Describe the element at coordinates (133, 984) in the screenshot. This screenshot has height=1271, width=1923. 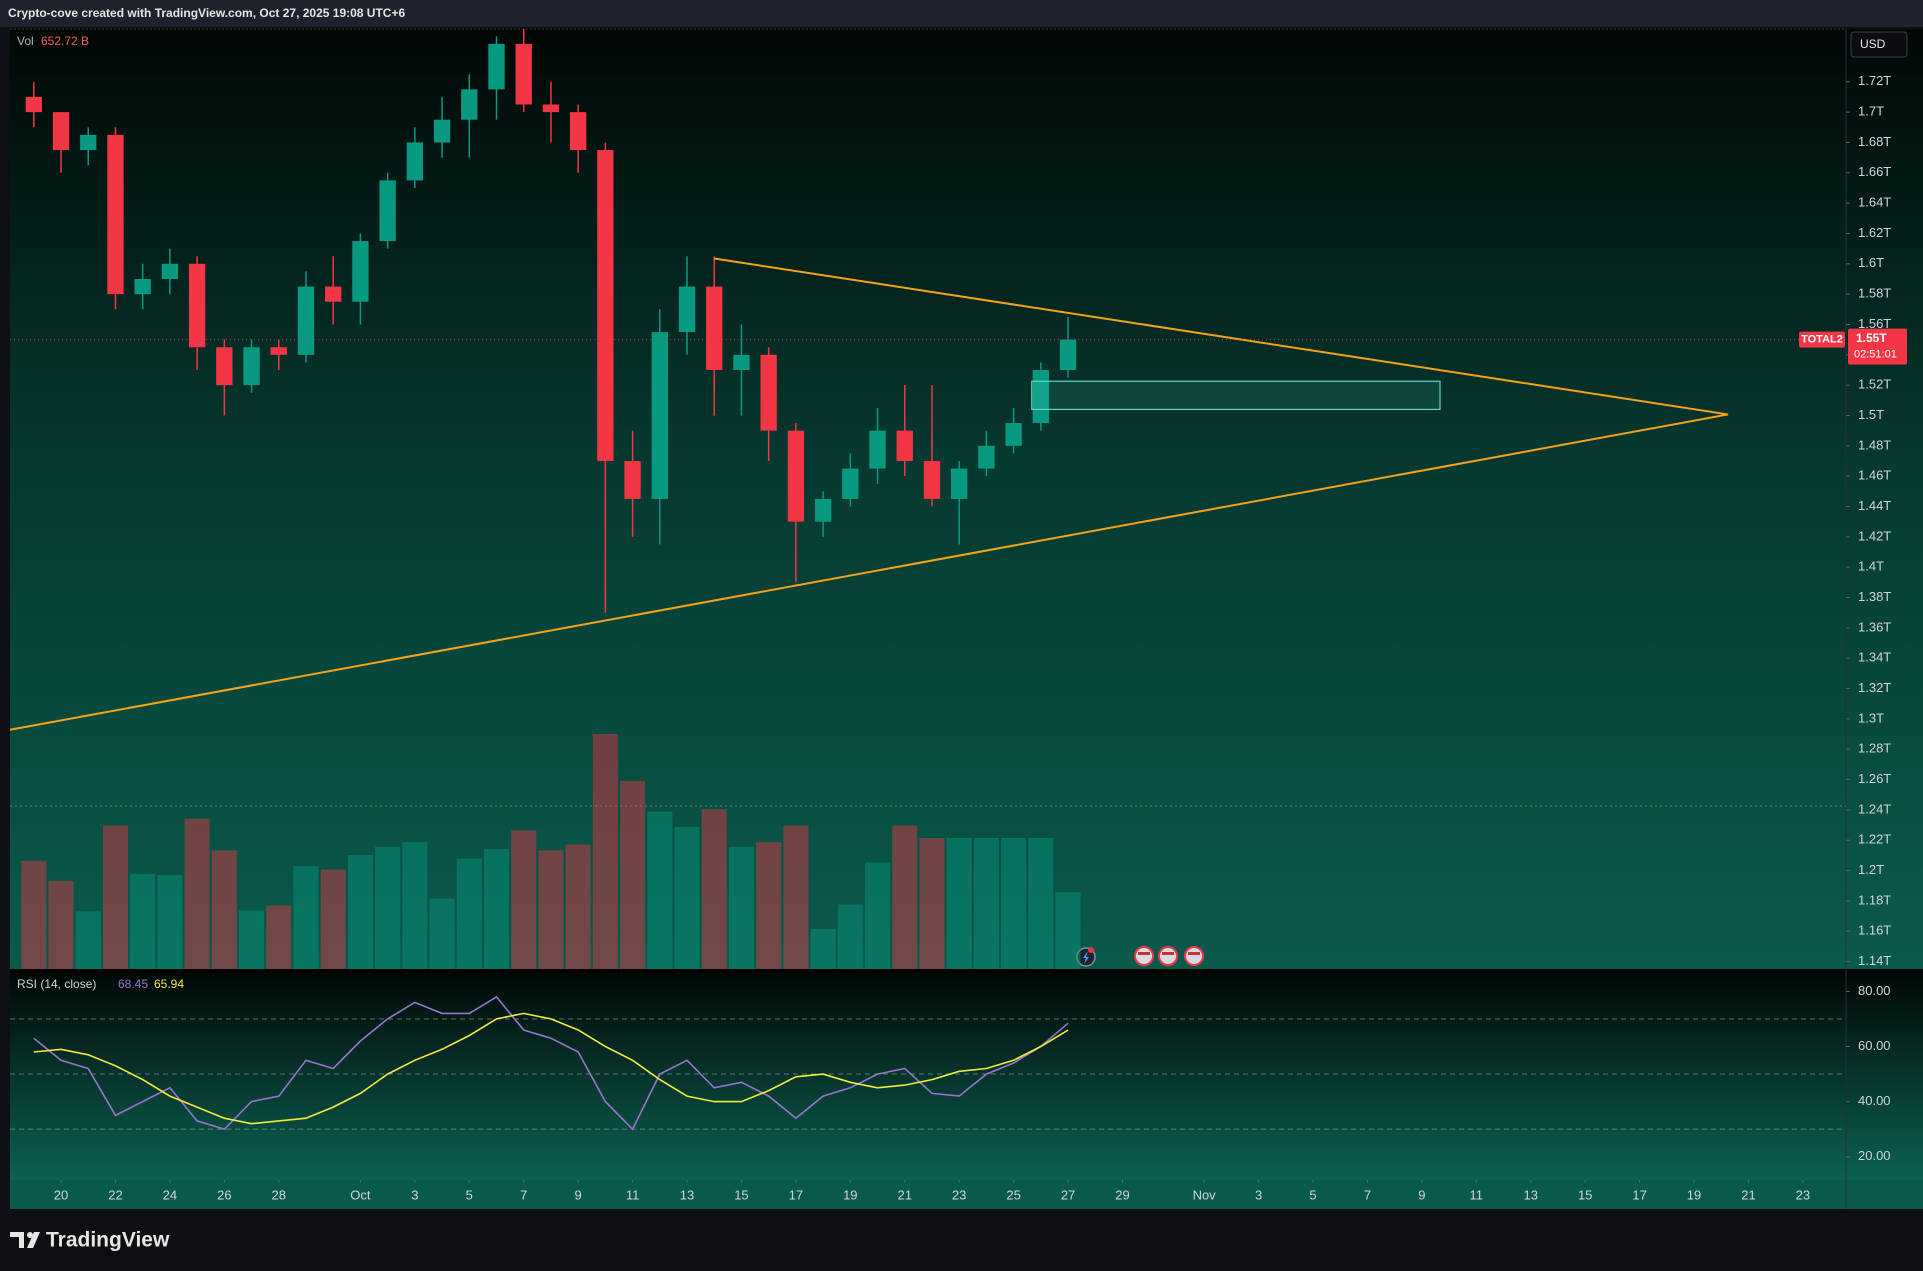
I see `rsi-legend-value: 68.45` at that location.